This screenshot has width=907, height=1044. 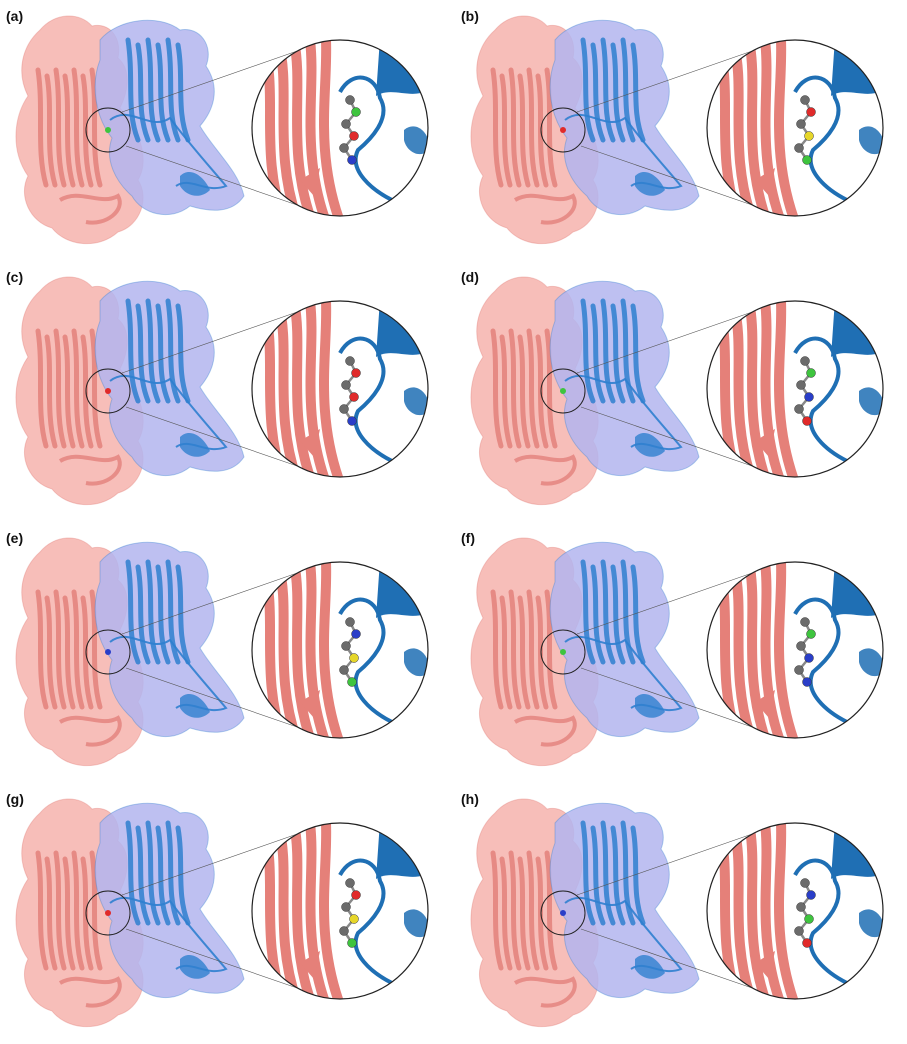 What do you see at coordinates (15, 16) in the screenshot?
I see `panel-label: (a)` at bounding box center [15, 16].